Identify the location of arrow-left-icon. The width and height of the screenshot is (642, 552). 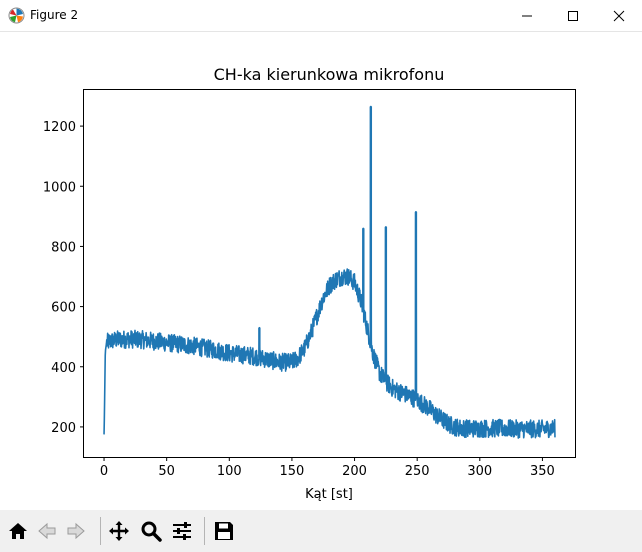
(47, 531).